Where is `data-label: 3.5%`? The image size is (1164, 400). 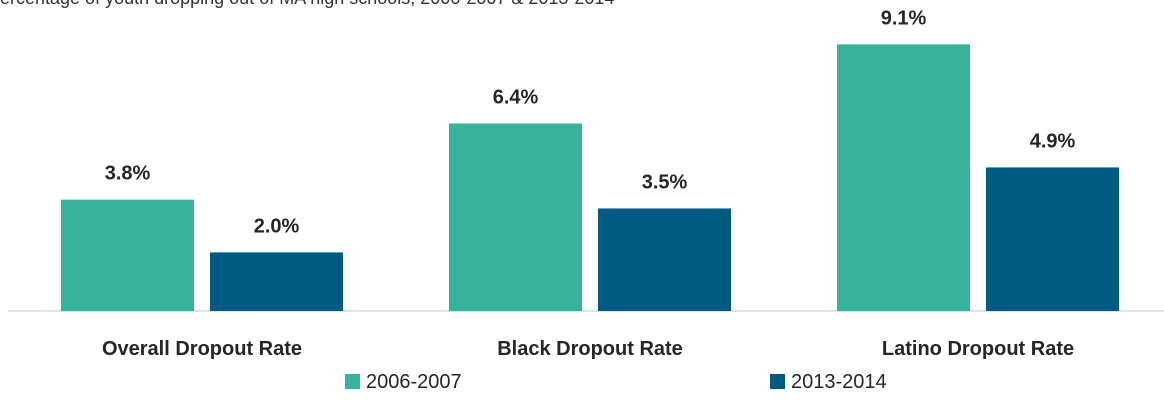
data-label: 3.5% is located at coordinates (665, 182).